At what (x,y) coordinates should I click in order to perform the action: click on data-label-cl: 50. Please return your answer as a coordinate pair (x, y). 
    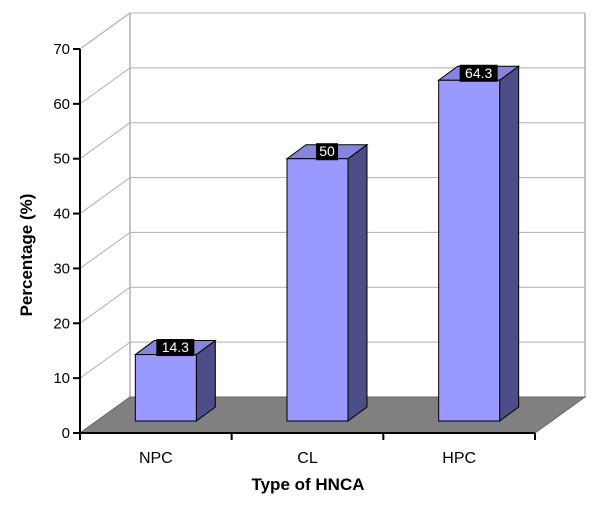
    Looking at the image, I should click on (327, 152).